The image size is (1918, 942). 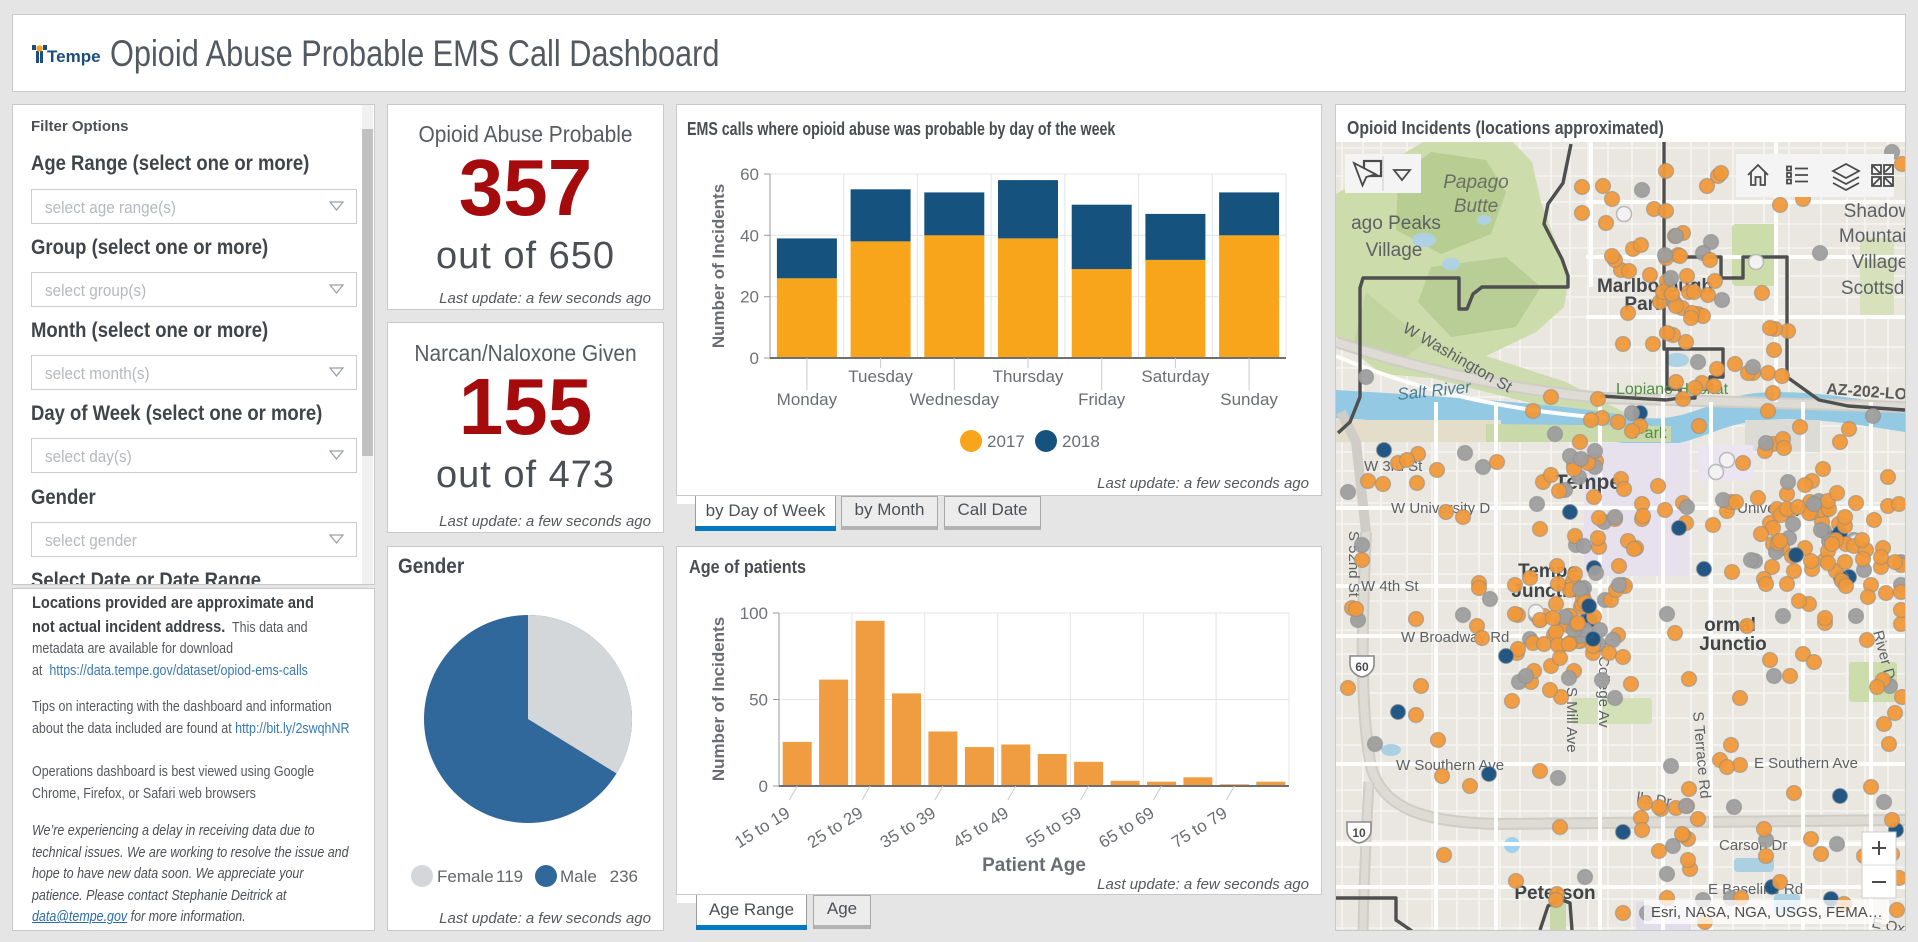 What do you see at coordinates (955, 399) in the screenshot?
I see `svg-text: Wednesday` at bounding box center [955, 399].